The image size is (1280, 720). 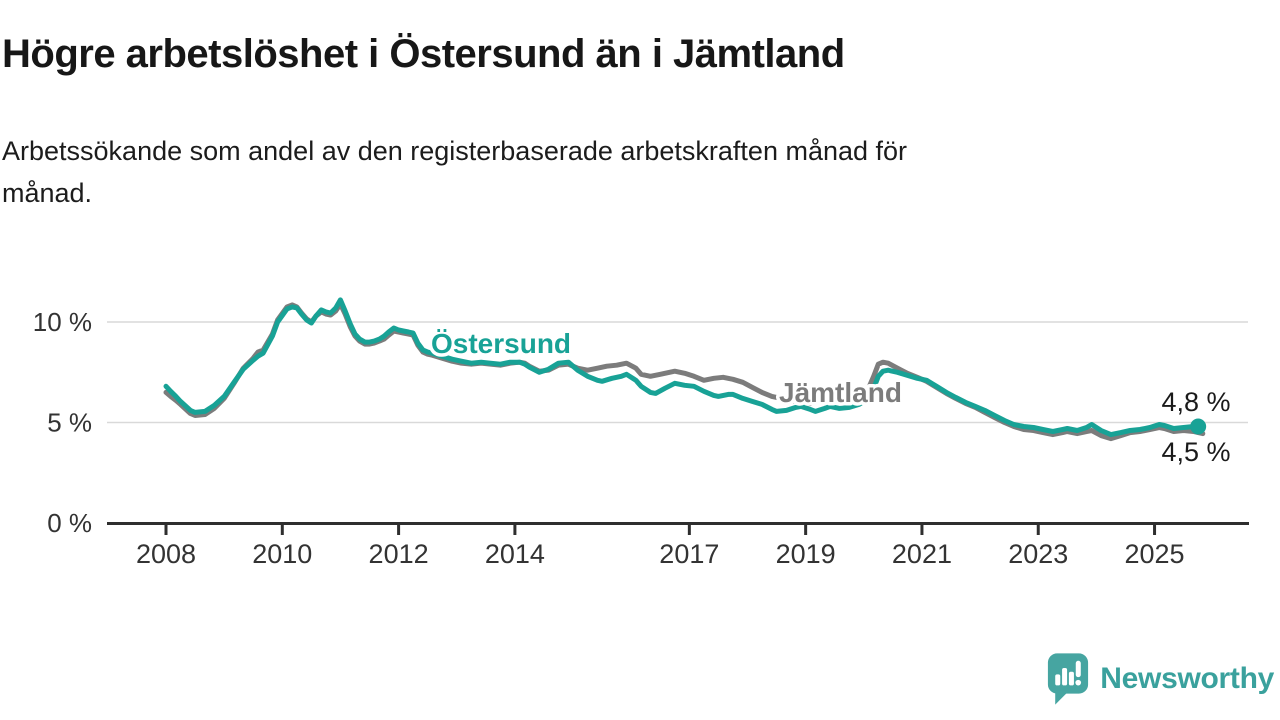 What do you see at coordinates (69, 423) in the screenshot?
I see `y-tick-label: 5 %` at bounding box center [69, 423].